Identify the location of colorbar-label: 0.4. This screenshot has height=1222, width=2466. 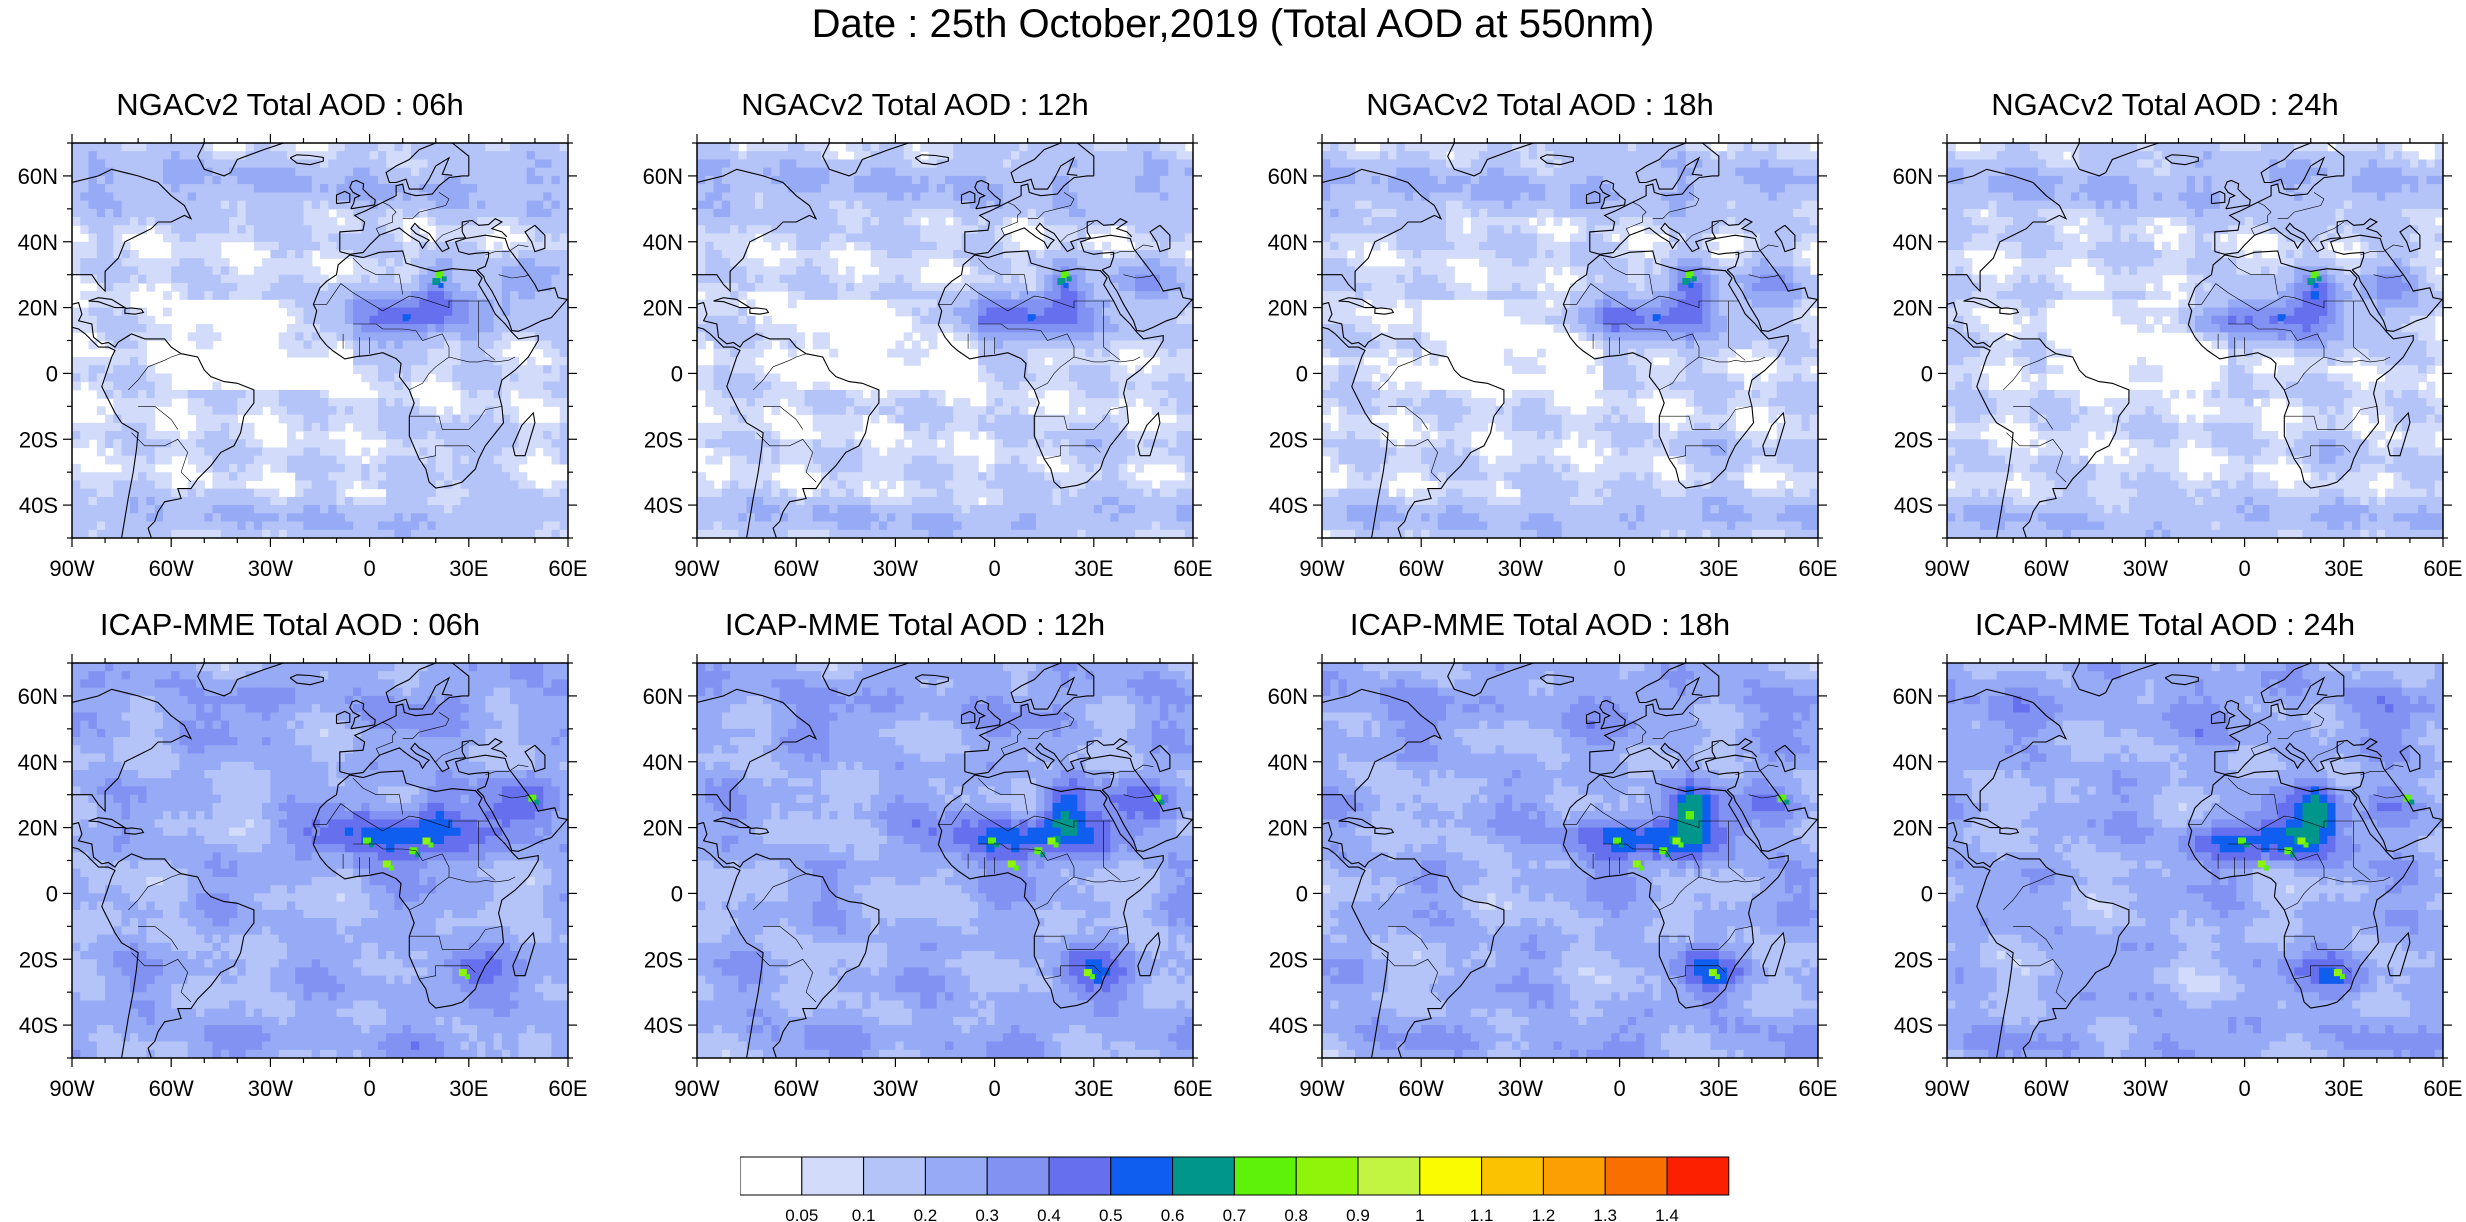
(1049, 1214).